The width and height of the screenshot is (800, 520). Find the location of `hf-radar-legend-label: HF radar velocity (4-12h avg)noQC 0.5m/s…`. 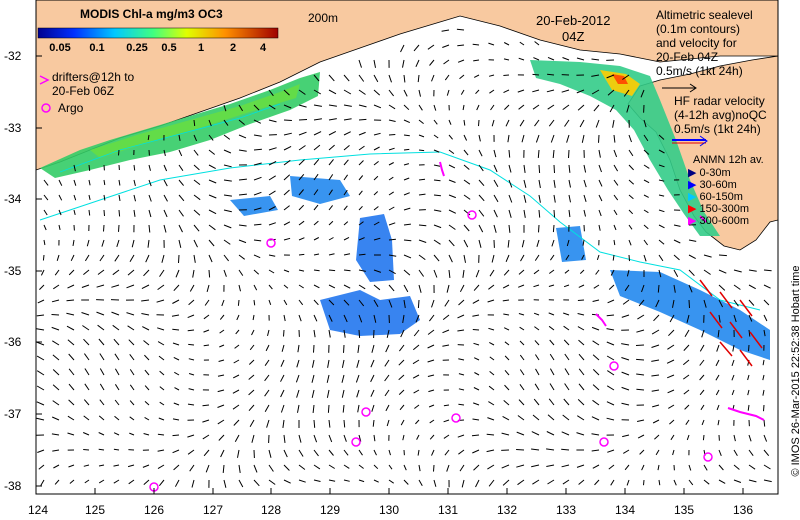

hf-radar-legend-label: HF radar velocity (4-12h avg)noQC 0.5m/s… is located at coordinates (720, 115).